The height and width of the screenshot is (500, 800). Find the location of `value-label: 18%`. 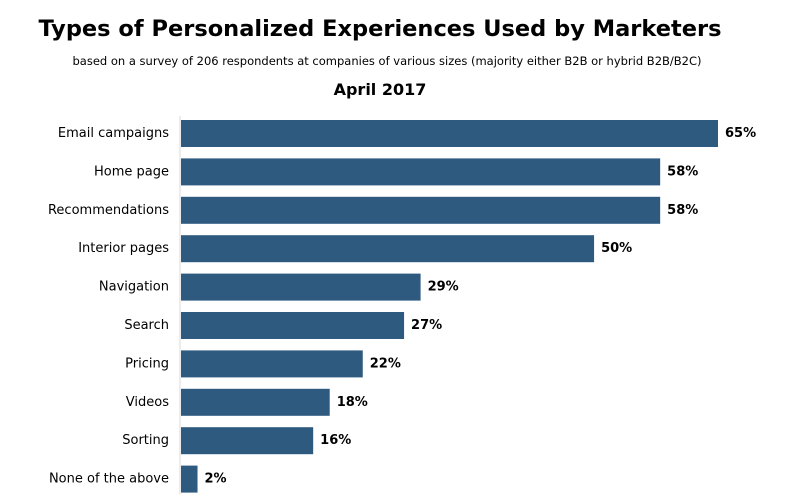

value-label: 18% is located at coordinates (352, 402).